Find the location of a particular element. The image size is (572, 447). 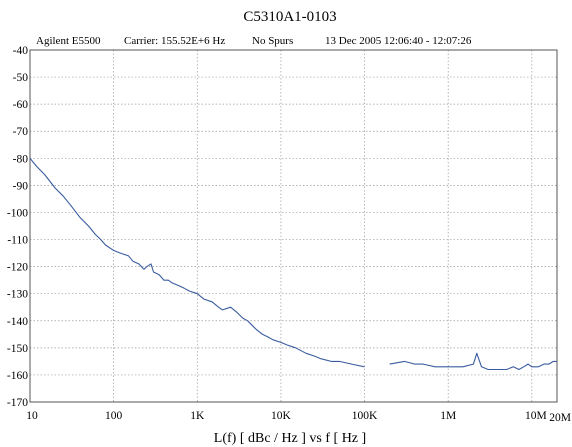

y-tick-label: -130 is located at coordinates (17, 295).